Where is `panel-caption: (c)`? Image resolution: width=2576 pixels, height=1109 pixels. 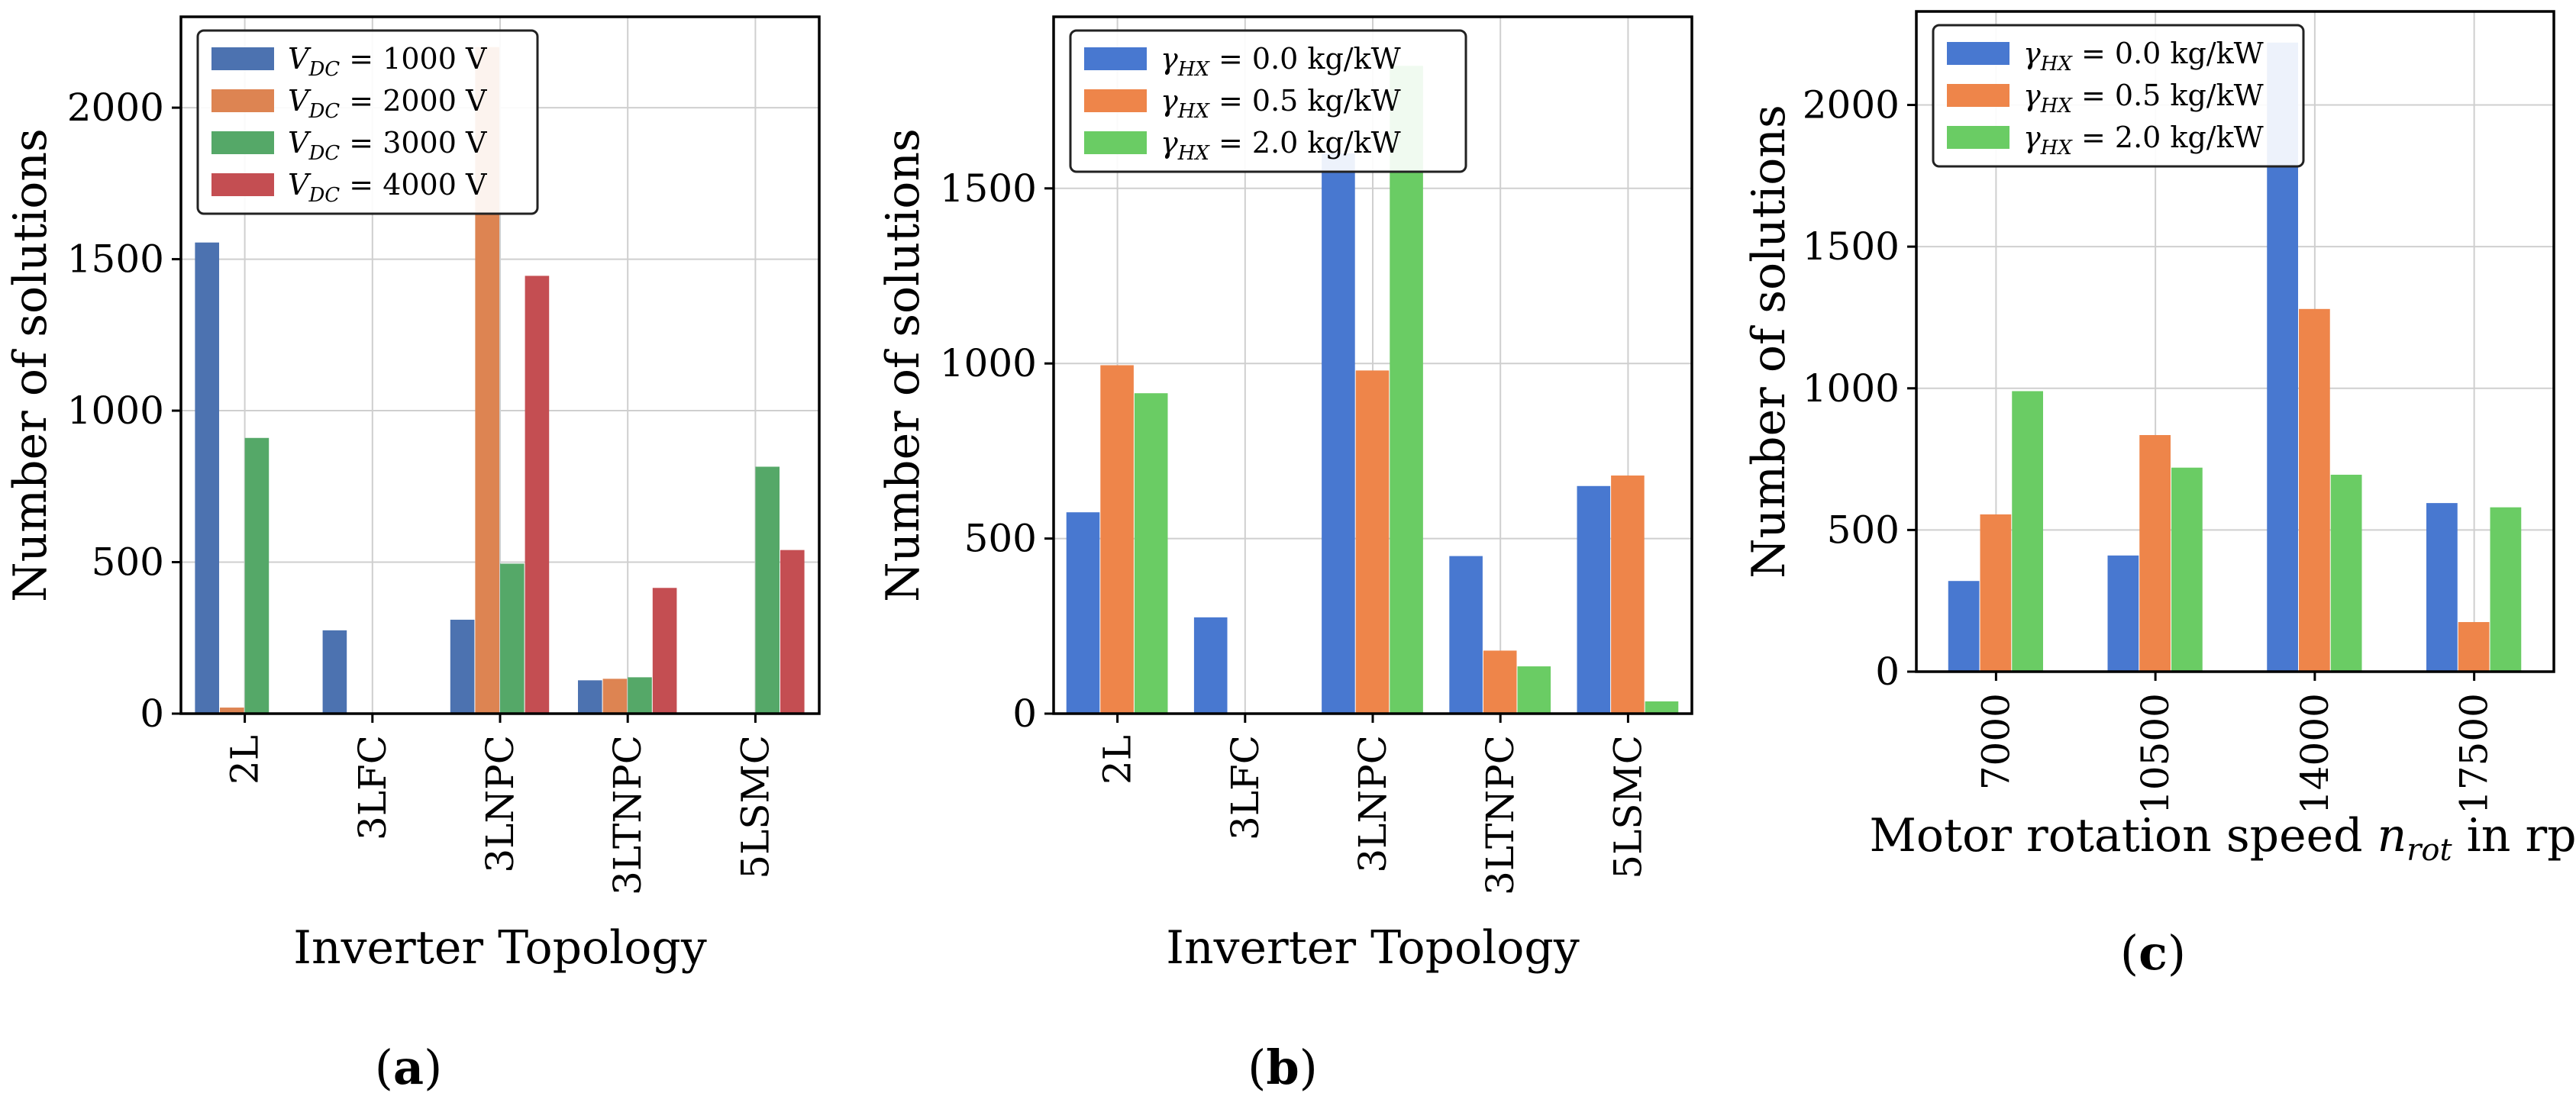 panel-caption: (c) is located at coordinates (2153, 953).